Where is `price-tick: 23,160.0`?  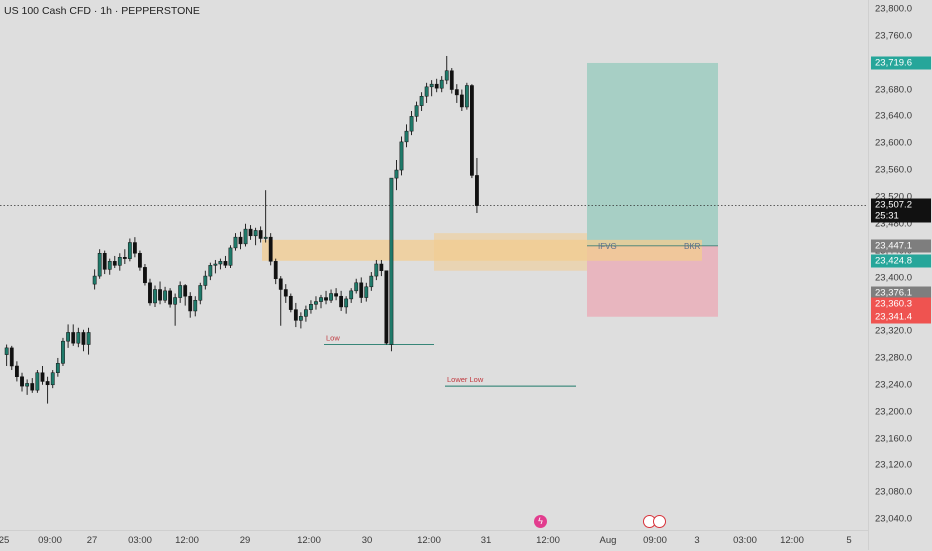
price-tick: 23,160.0 is located at coordinates (893, 439).